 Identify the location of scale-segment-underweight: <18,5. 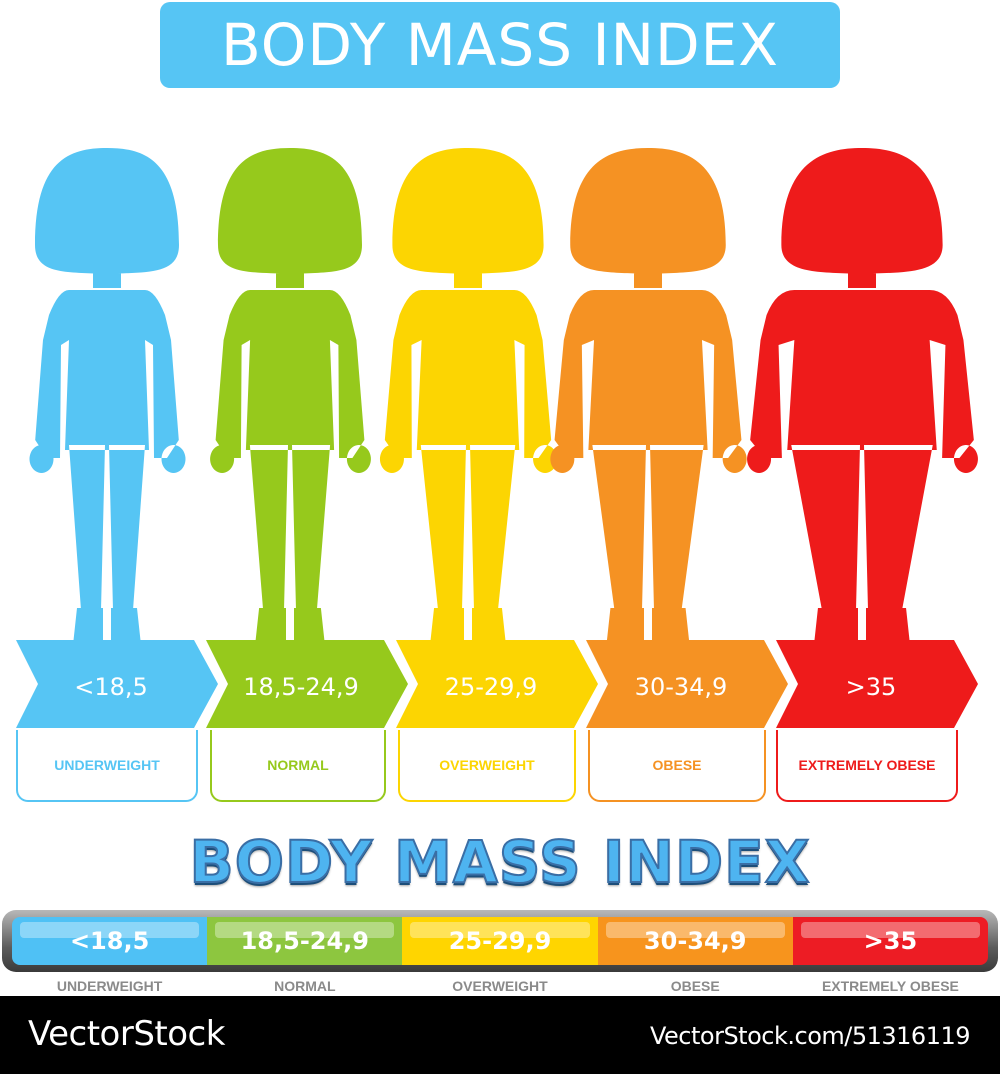
(110, 941).